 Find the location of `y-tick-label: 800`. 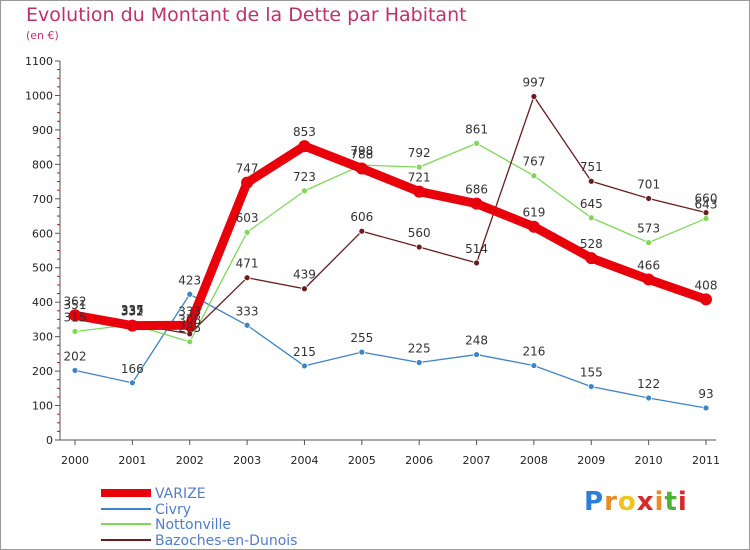

y-tick-label: 800 is located at coordinates (42, 164).